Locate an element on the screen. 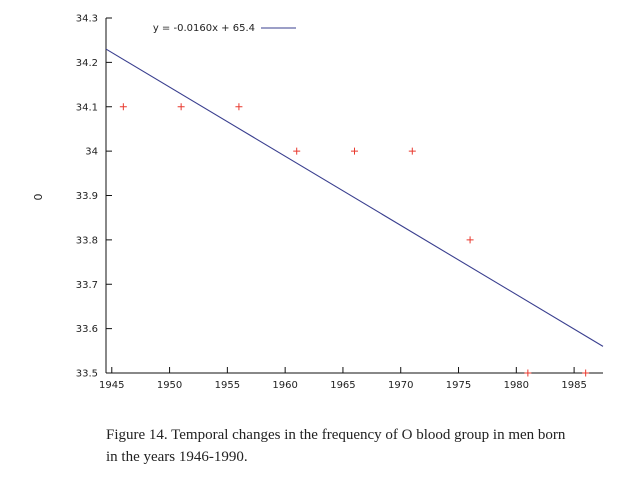 Image resolution: width=640 pixels, height=490 pixels. y-tick-label: 33.5 is located at coordinates (87, 374).